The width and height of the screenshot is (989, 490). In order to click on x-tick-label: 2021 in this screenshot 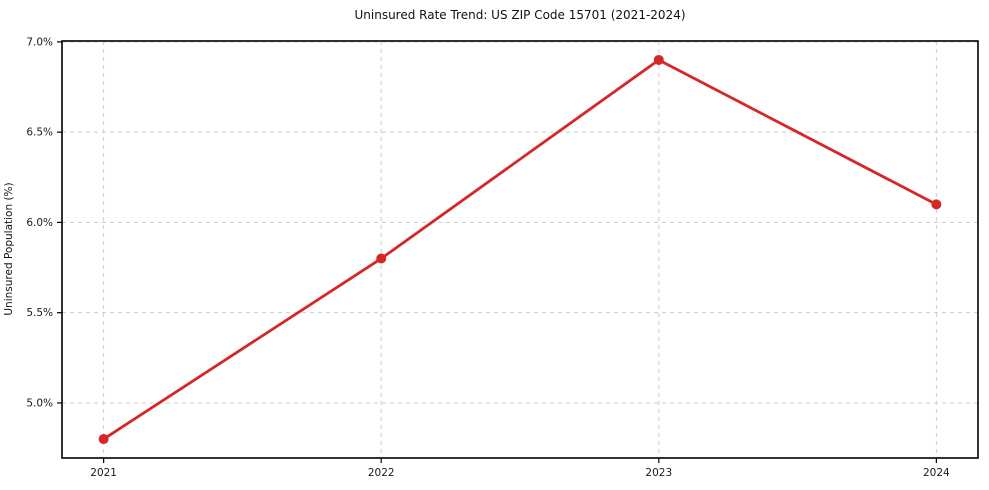, I will do `click(103, 473)`.